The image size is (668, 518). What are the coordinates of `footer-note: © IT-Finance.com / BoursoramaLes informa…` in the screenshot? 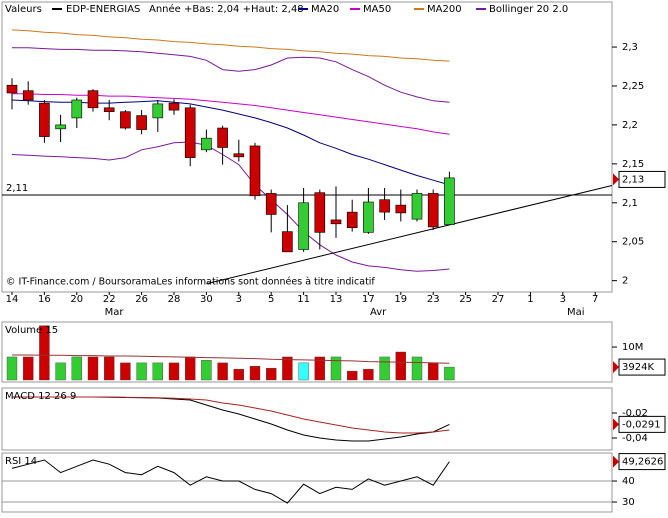 It's located at (190, 282).